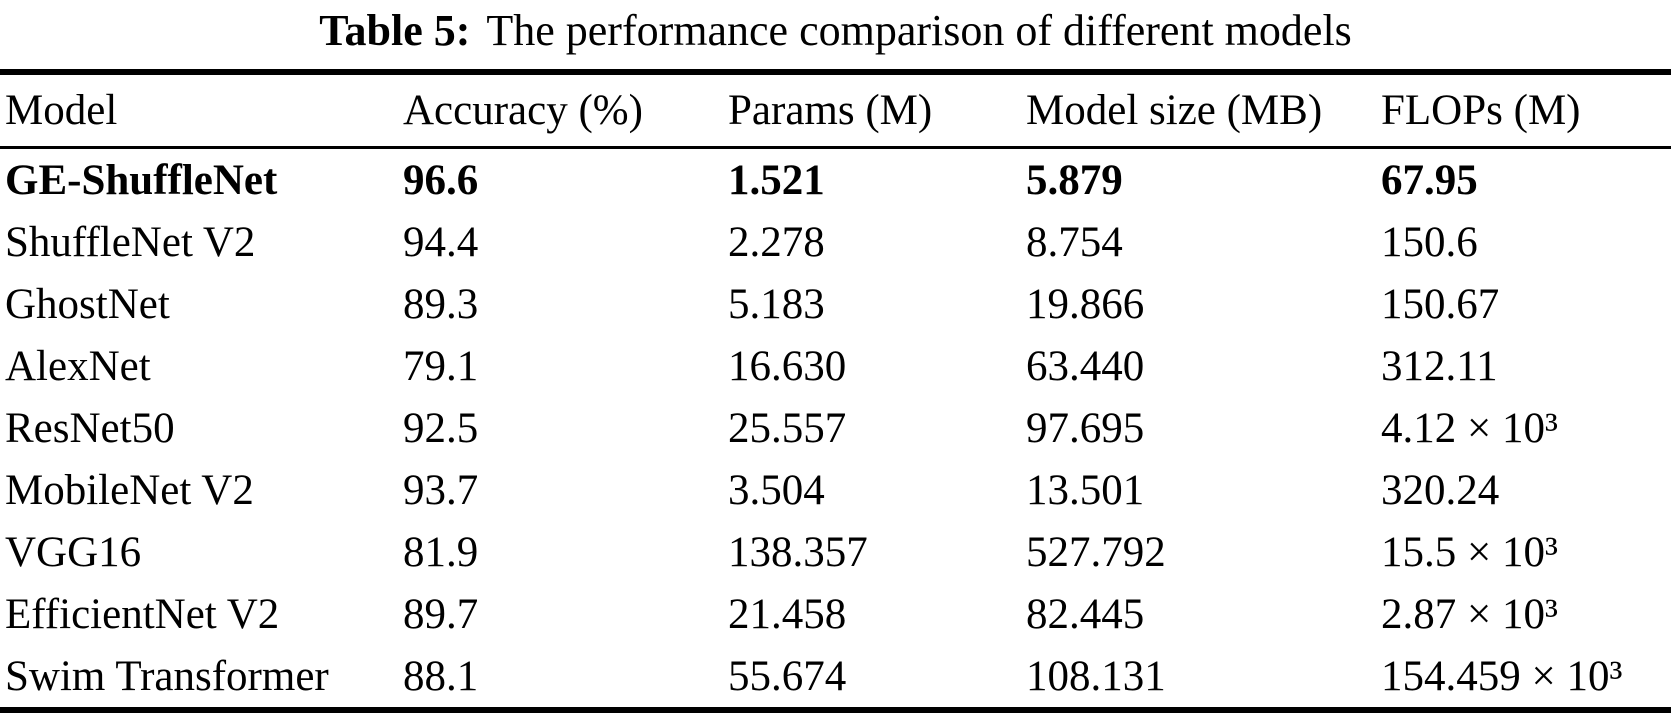 The image size is (1671, 717). I want to click on cell-model: MobileNet V2, so click(129, 490).